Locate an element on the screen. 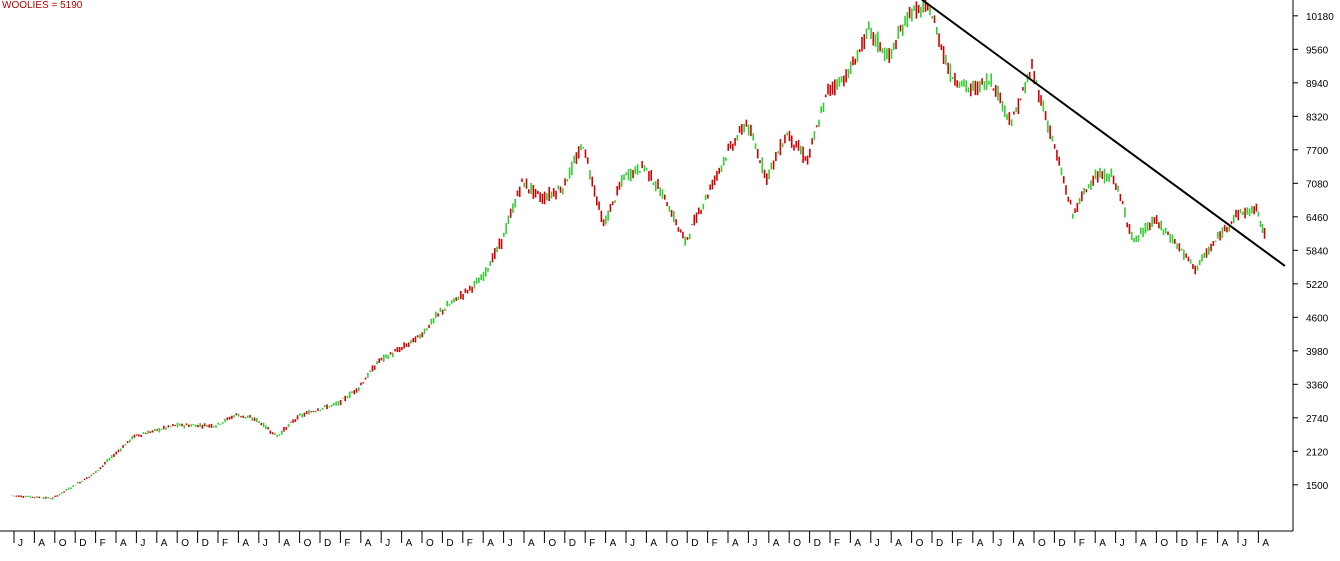  y-tick-label: 2120 is located at coordinates (1317, 452).